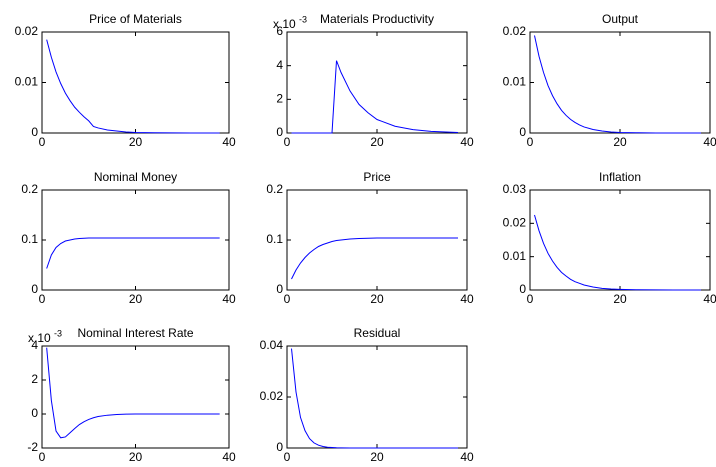  Describe the element at coordinates (620, 177) in the screenshot. I see `chart-title: Inflation` at that location.